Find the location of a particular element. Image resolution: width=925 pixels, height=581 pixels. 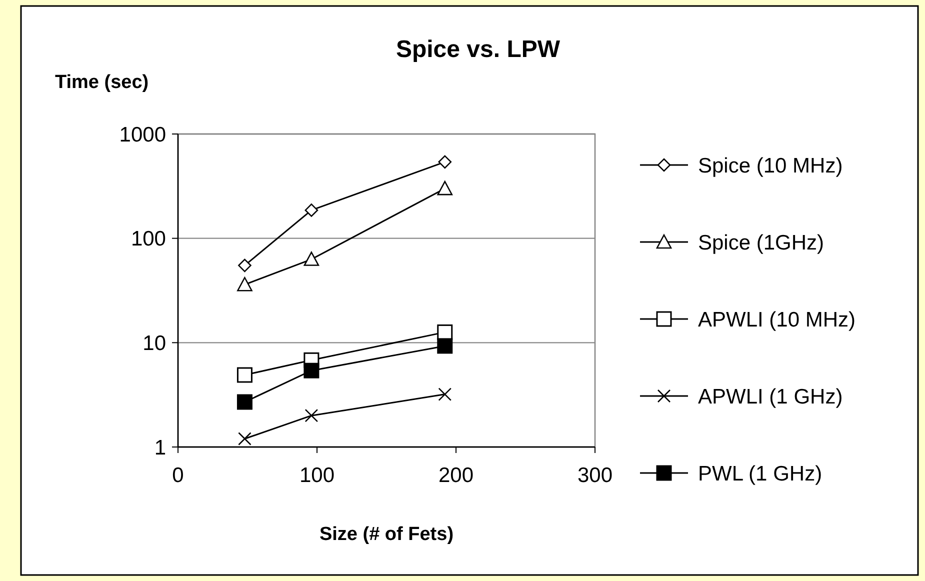

legend-label: PWL (1 GHz) is located at coordinates (760, 474).